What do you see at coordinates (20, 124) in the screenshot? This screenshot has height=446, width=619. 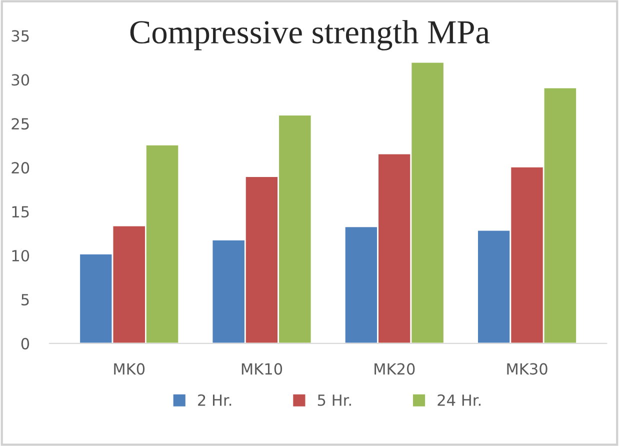 I see `y-tick-label: 25` at bounding box center [20, 124].